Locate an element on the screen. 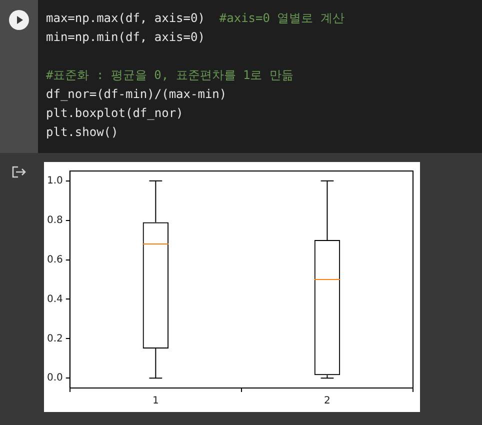  y-tick-label: 0.8 is located at coordinates (54, 220).